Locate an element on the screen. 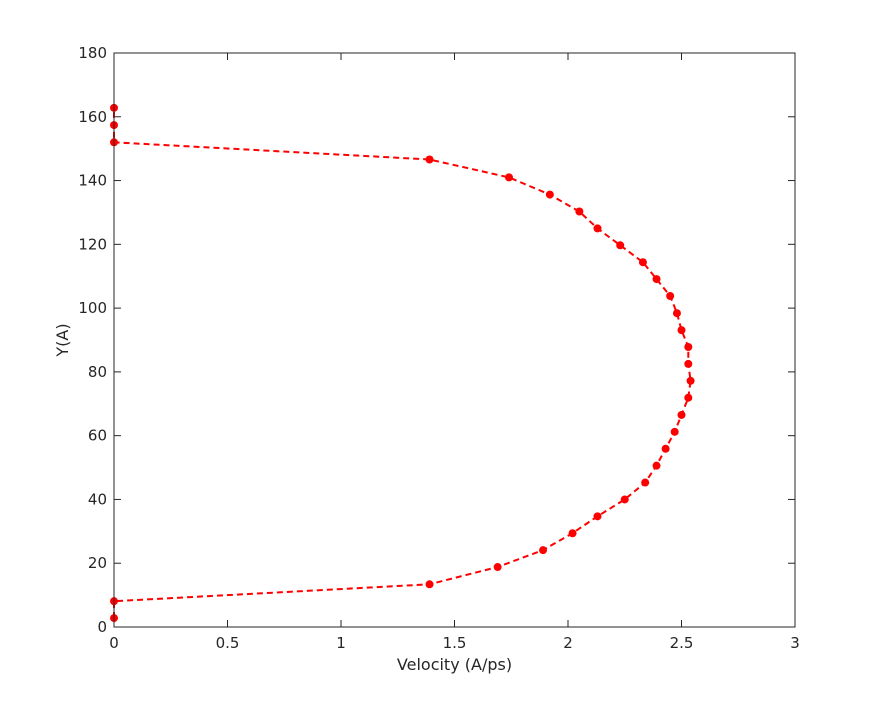 This screenshot has width=879, height=708. x-tick-label: 0.5 is located at coordinates (228, 643).